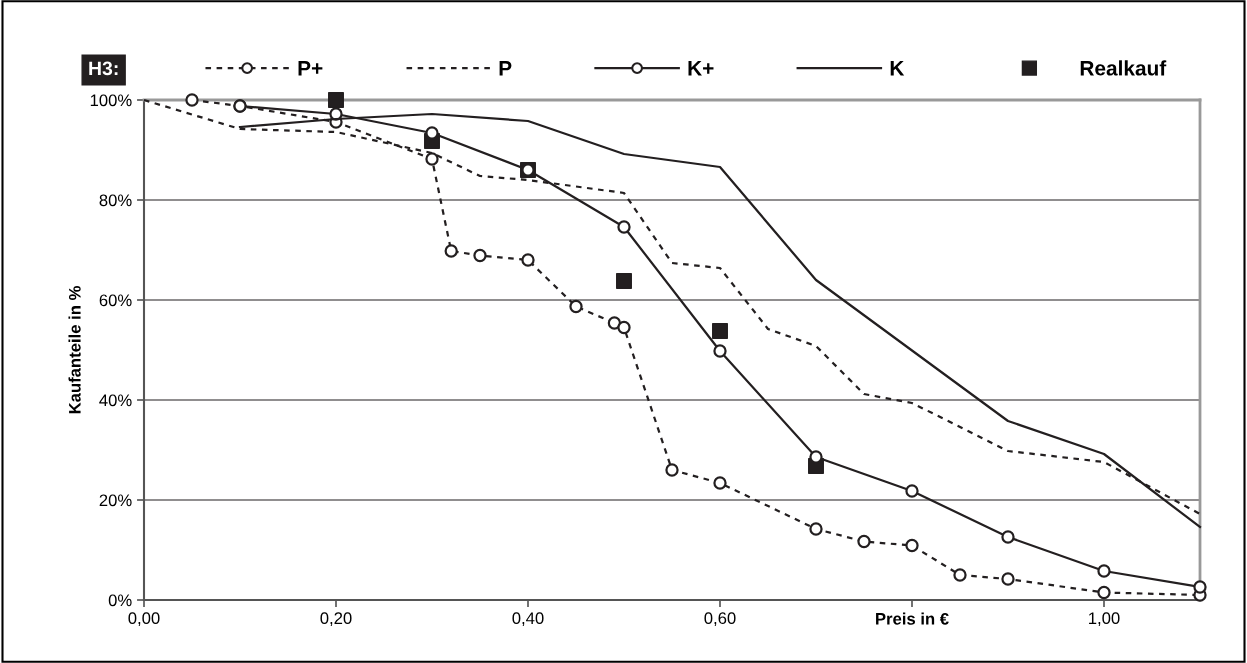  I want to click on y-tick-label: 60%, so click(115, 300).